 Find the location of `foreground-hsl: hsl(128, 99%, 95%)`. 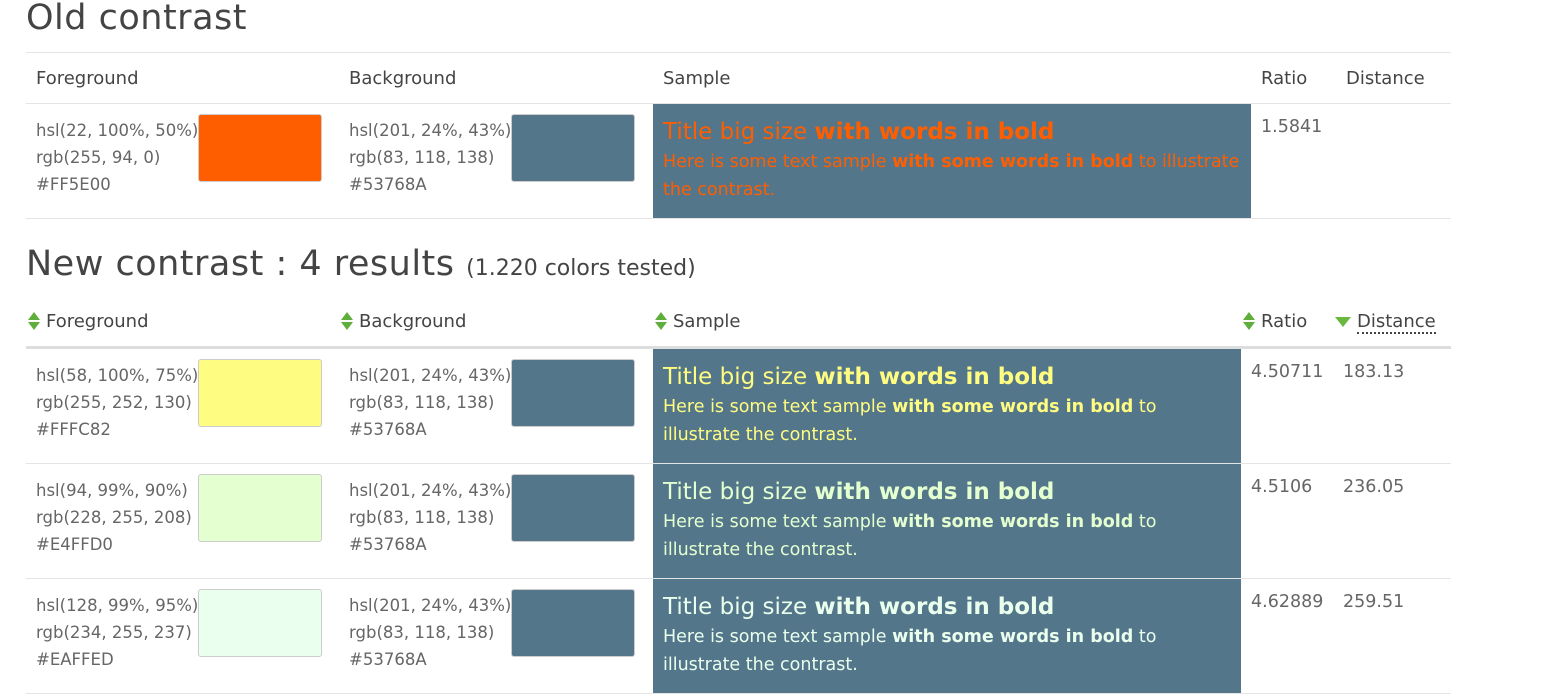

foreground-hsl: hsl(128, 99%, 95%) is located at coordinates (117, 605).